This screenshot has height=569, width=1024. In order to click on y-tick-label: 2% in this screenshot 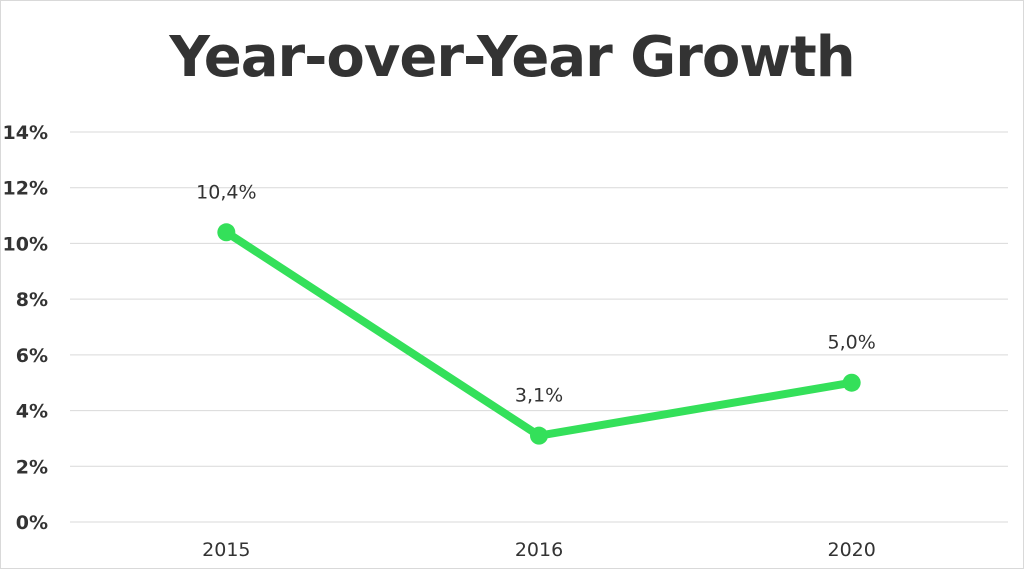, I will do `click(32, 467)`.